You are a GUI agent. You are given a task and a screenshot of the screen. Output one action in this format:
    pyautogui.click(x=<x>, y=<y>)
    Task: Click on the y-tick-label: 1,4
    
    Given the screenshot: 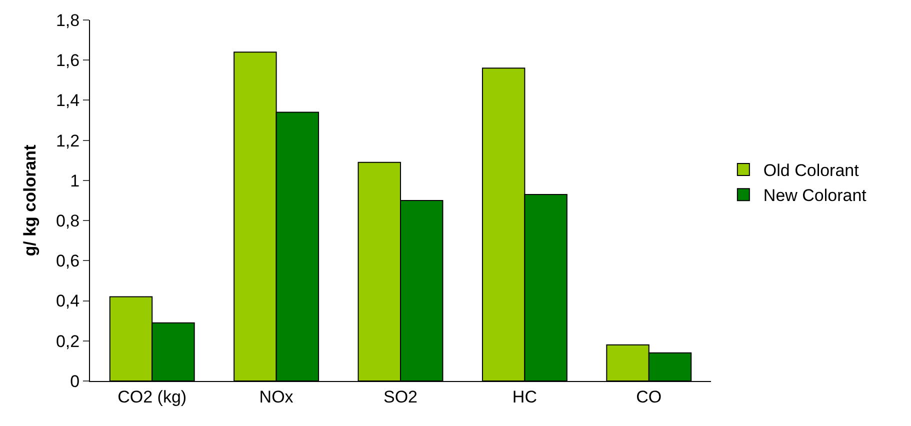 What is the action you would take?
    pyautogui.click(x=68, y=100)
    